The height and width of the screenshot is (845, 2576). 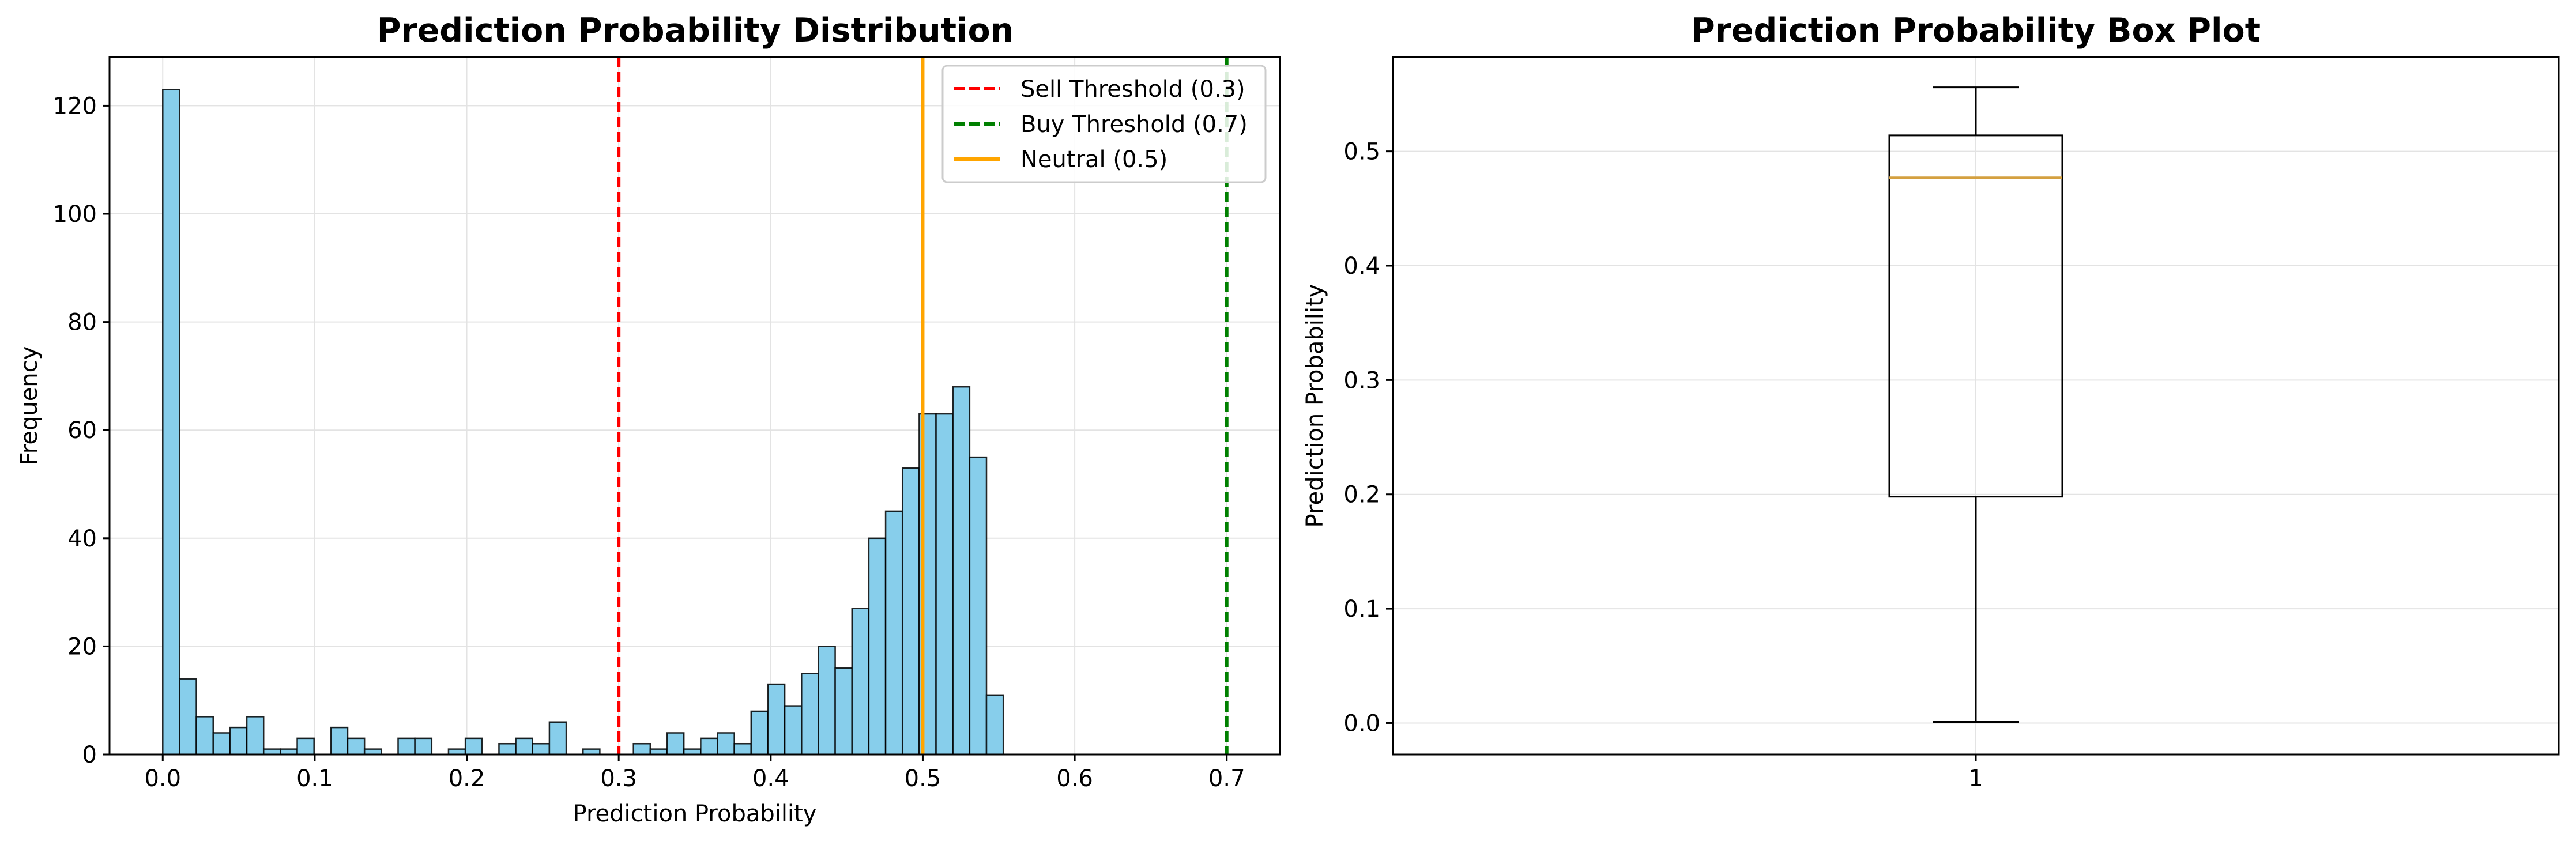 I want to click on histogram-y-ticks: 0 20 40 60 80 100 120, so click(x=81, y=430).